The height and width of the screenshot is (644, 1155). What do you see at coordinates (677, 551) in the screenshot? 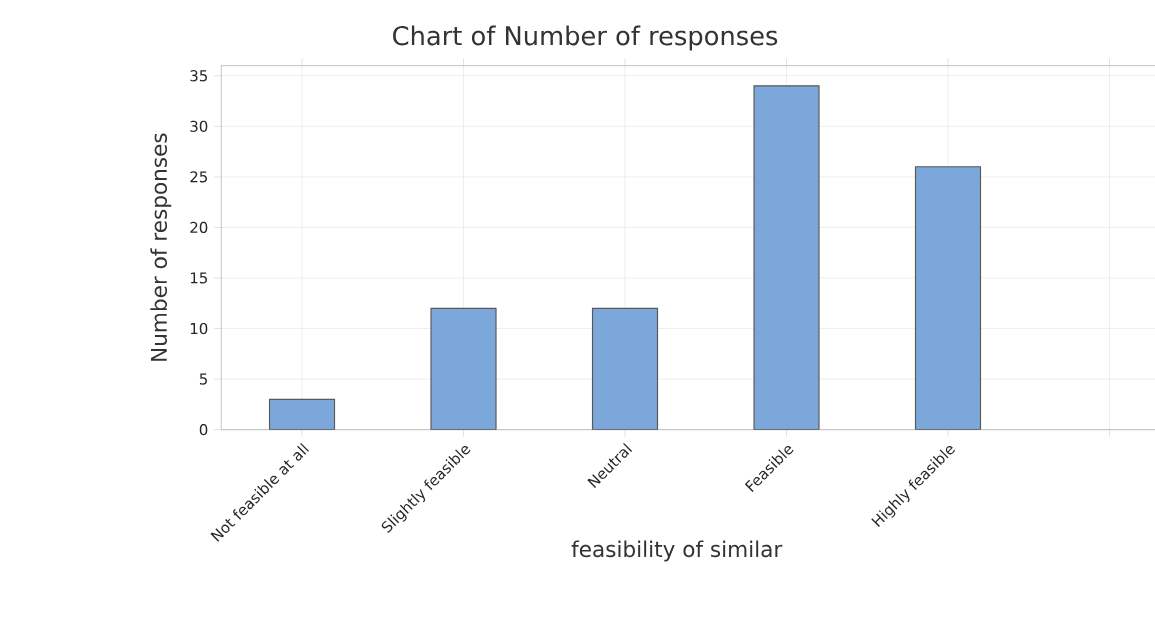
I see `x-axis-title: feasibility of similar` at bounding box center [677, 551].